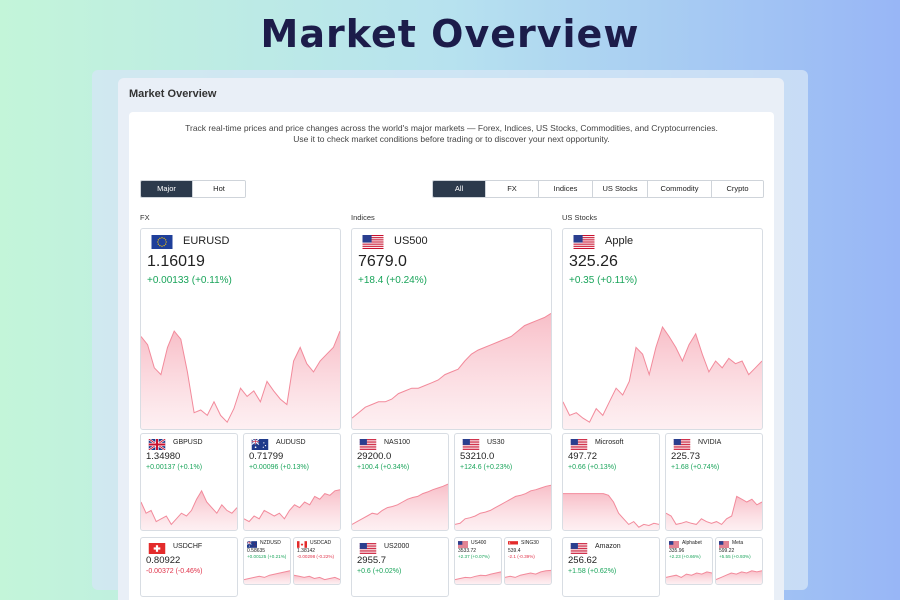  I want to click on market-card: AUDUSD 0.71799 +0.00096 (+0.13%), so click(292, 482).